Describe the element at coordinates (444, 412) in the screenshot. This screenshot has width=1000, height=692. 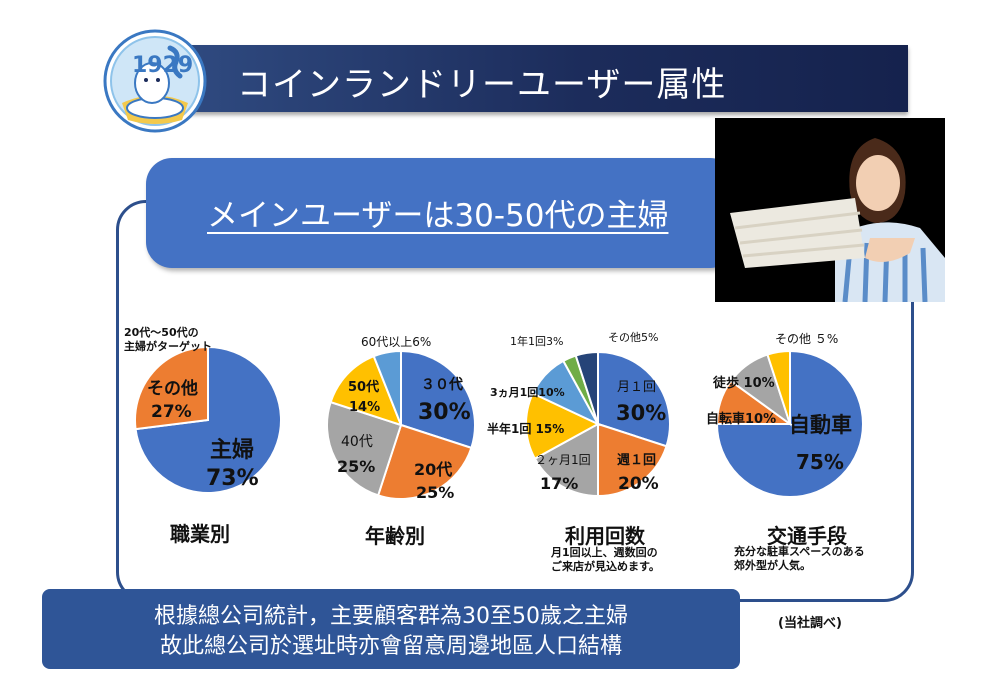
I see `age-pct-30s: 30%` at that location.